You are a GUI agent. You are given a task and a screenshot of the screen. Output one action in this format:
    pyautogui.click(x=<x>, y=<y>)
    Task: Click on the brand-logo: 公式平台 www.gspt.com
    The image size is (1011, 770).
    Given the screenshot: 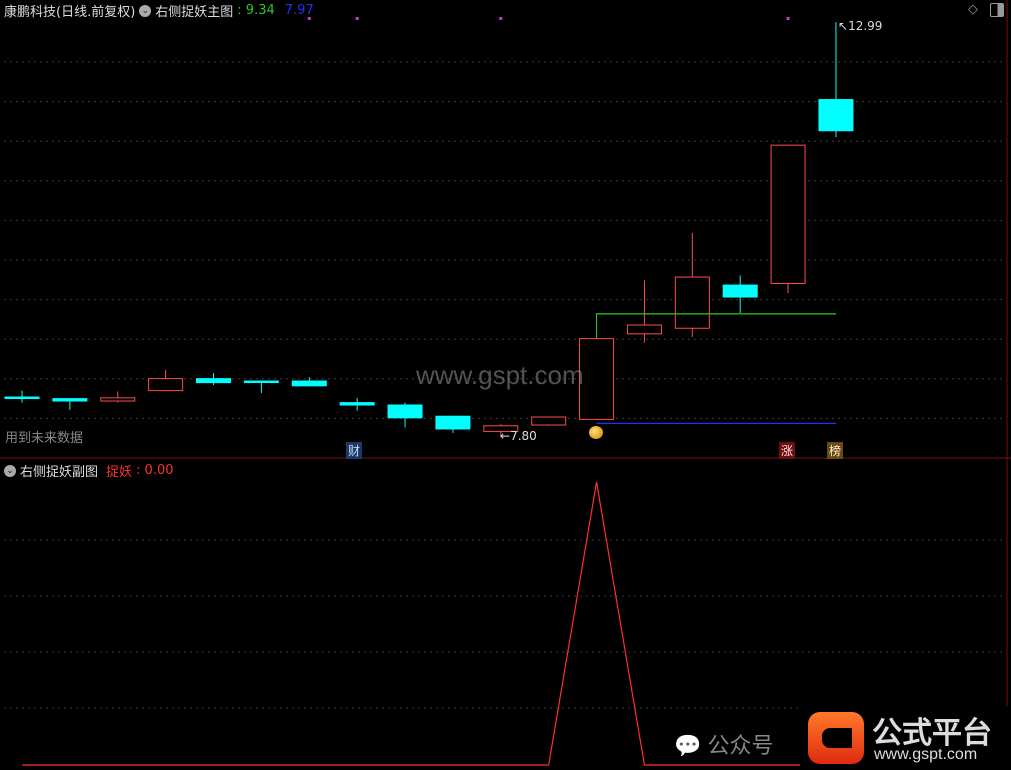 What is the action you would take?
    pyautogui.click(x=905, y=738)
    